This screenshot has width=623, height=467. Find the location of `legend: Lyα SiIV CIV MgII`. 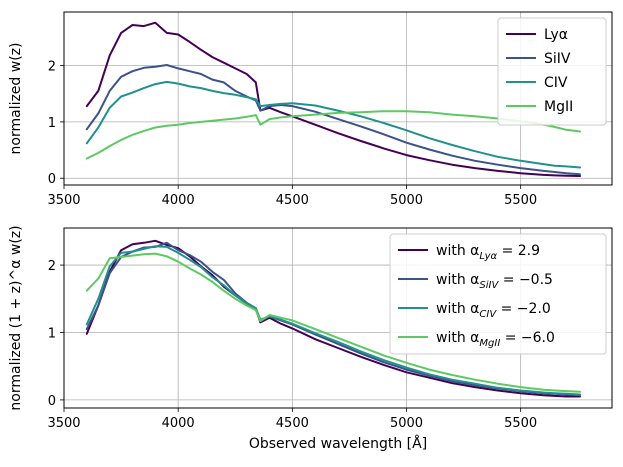

legend: Lyα SiIV CIV MgII is located at coordinates (552, 71).